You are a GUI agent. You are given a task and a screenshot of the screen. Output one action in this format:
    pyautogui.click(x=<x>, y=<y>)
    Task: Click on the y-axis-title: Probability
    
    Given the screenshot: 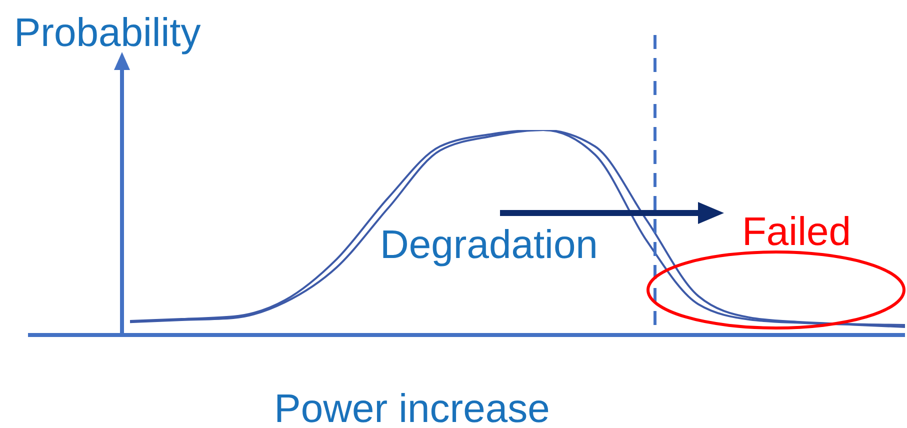 What is the action you would take?
    pyautogui.click(x=107, y=33)
    